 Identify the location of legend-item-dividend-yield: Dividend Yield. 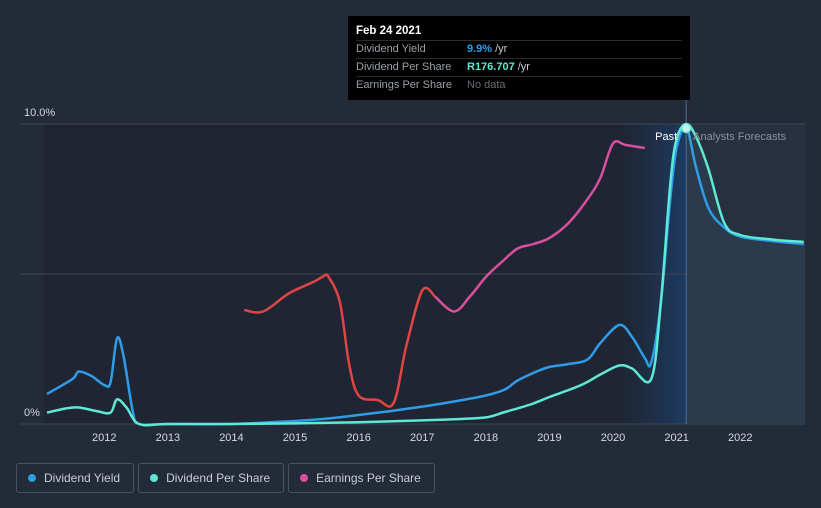
(75, 478).